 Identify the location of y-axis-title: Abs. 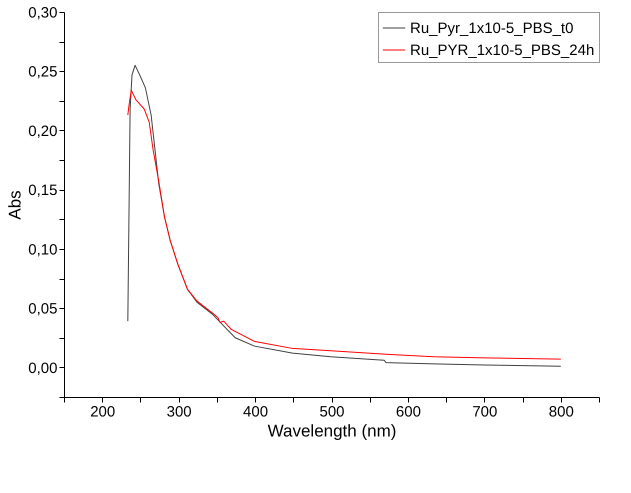
(14, 205).